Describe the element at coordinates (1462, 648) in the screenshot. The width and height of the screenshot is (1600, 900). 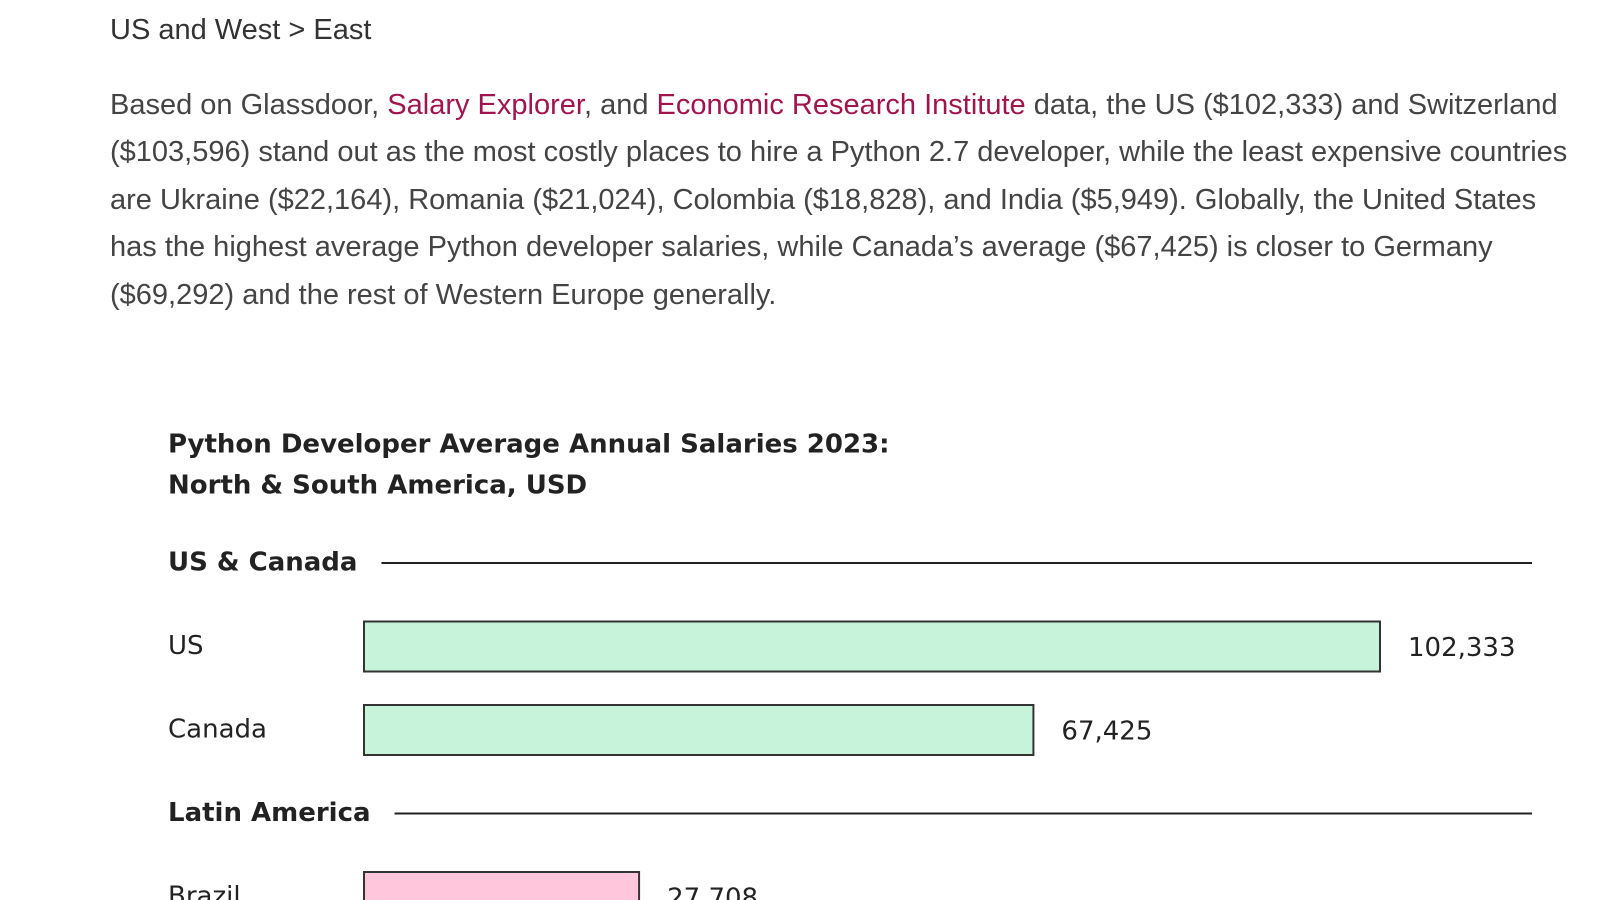
I see `value-label: 102,333` at that location.